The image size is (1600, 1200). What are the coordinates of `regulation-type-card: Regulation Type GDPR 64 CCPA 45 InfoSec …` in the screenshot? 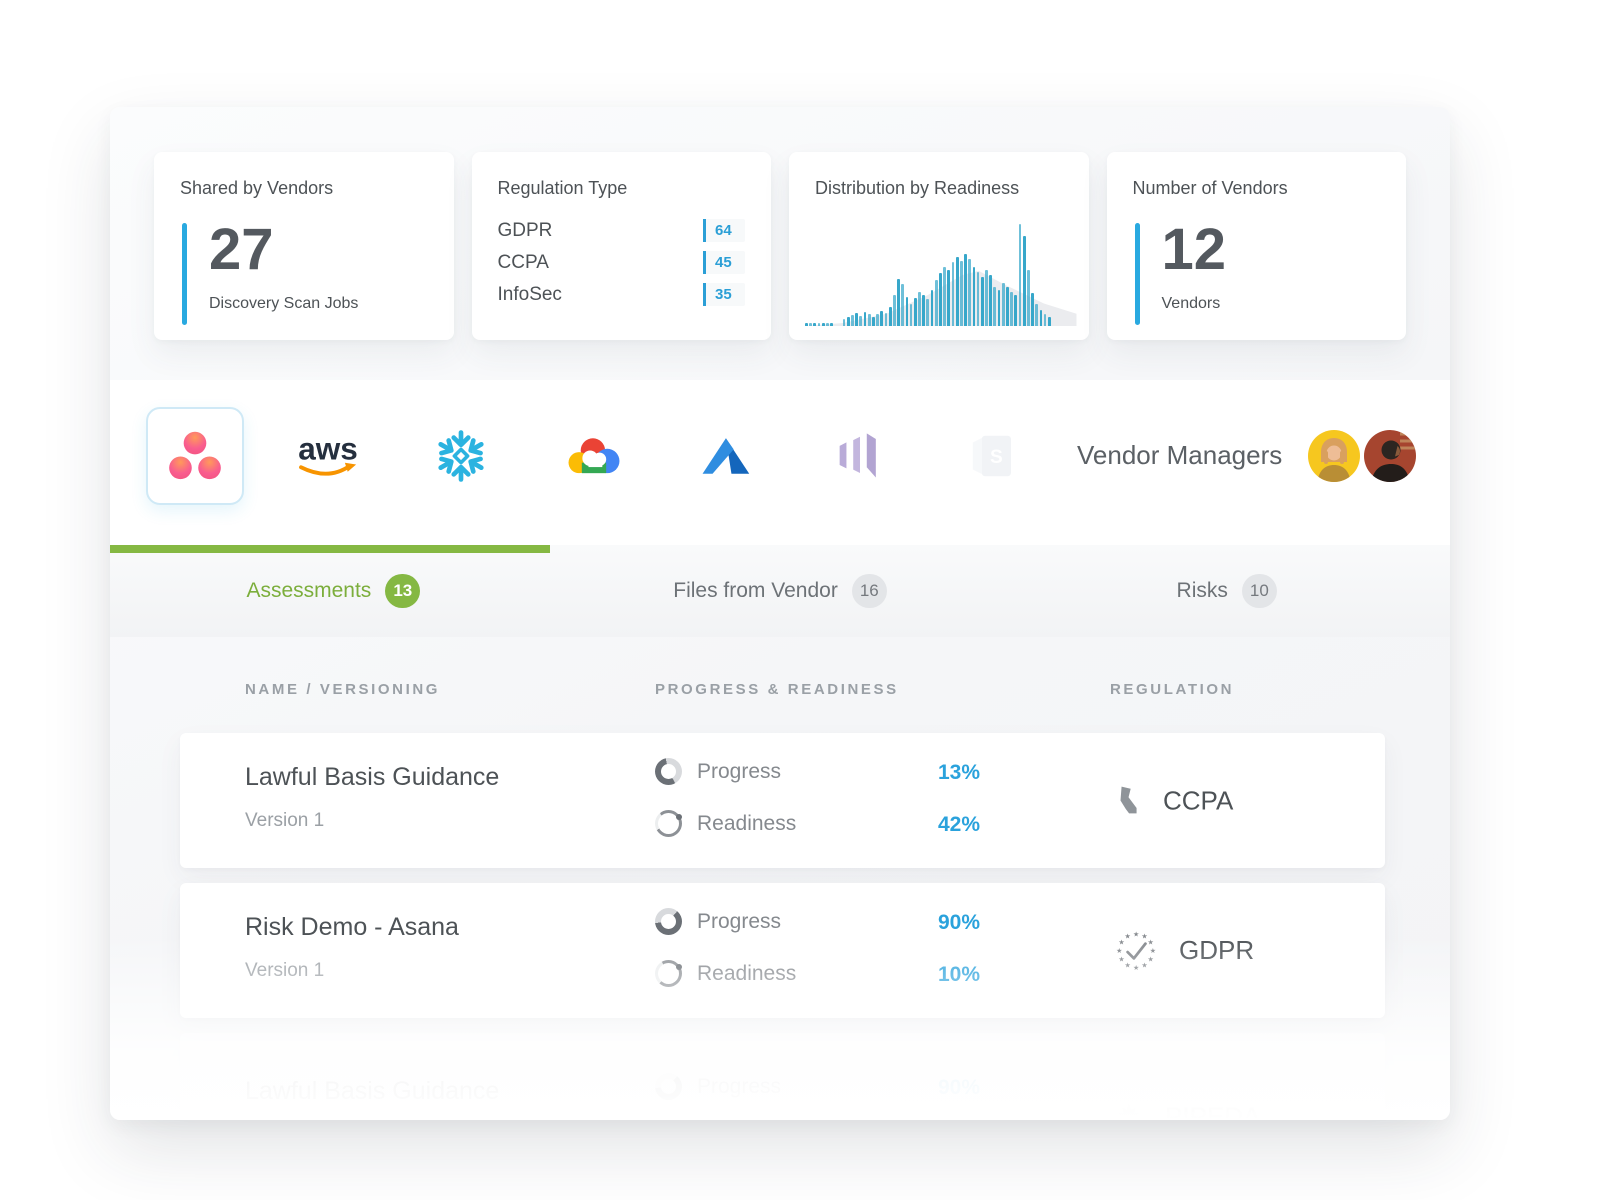 It's located at (621, 246).